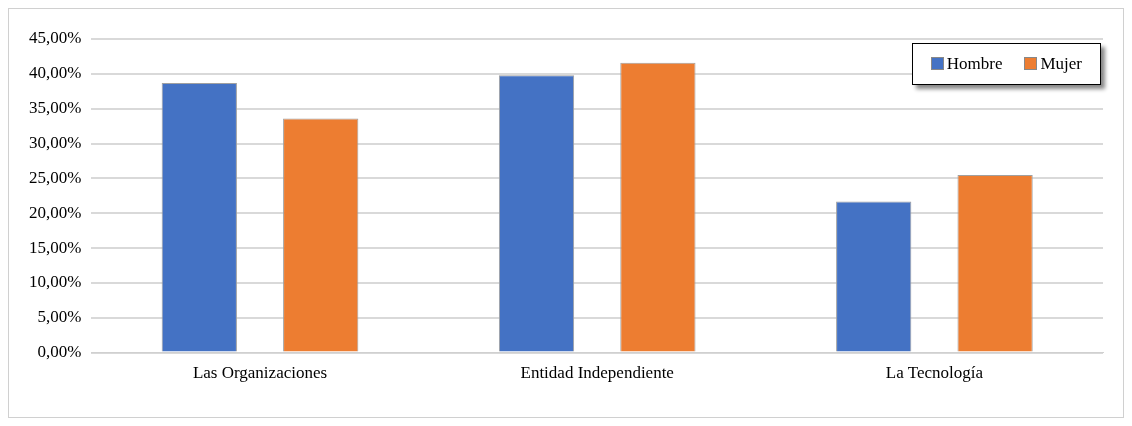 The image size is (1132, 426). Describe the element at coordinates (55, 108) in the screenshot. I see `y-tick-label: 35,00%` at that location.